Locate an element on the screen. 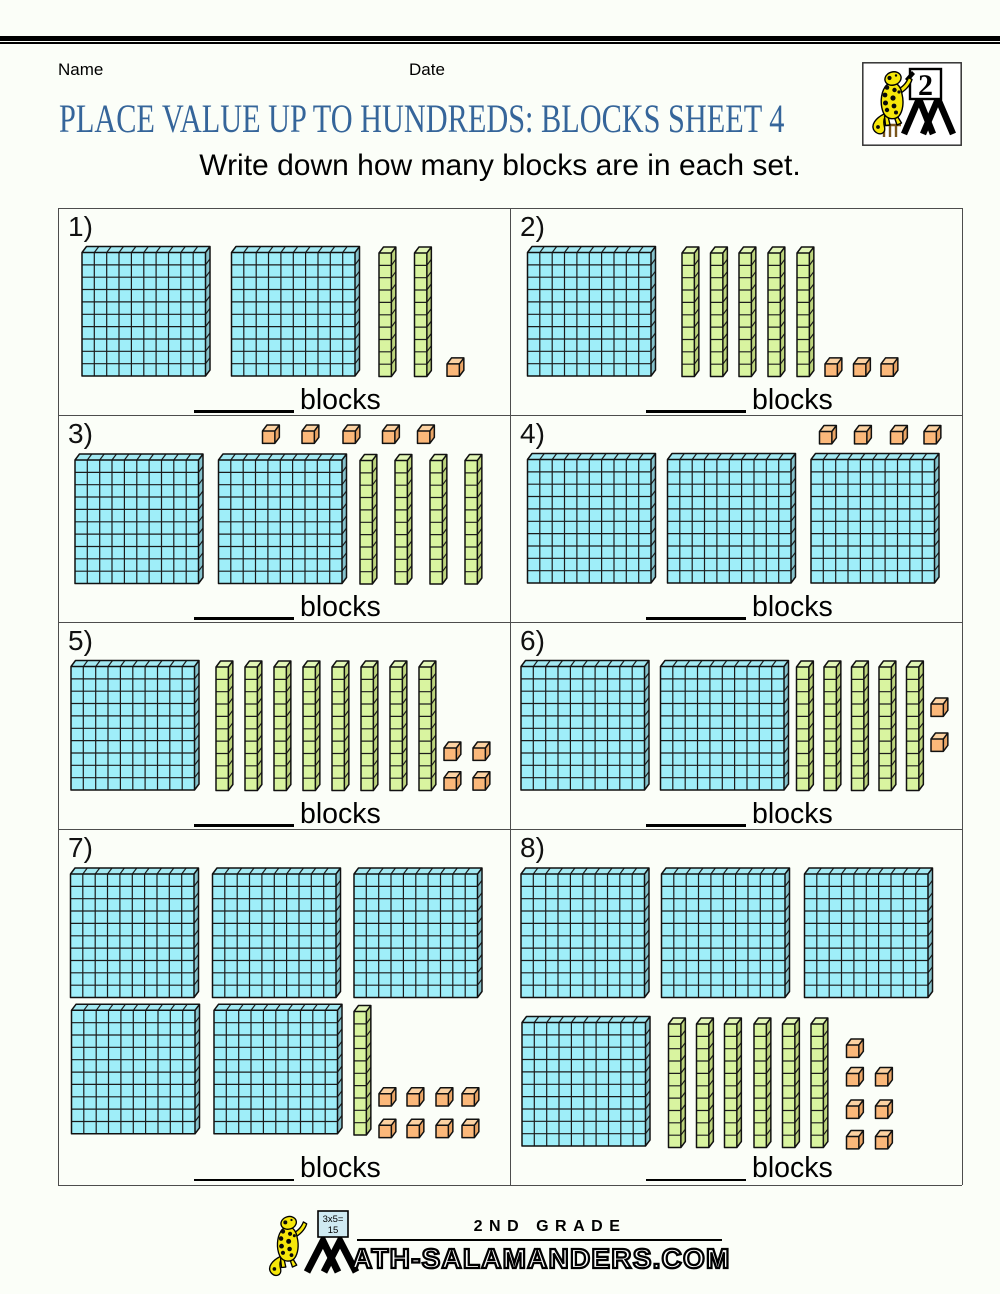  svg-text: 2 is located at coordinates (925, 85).